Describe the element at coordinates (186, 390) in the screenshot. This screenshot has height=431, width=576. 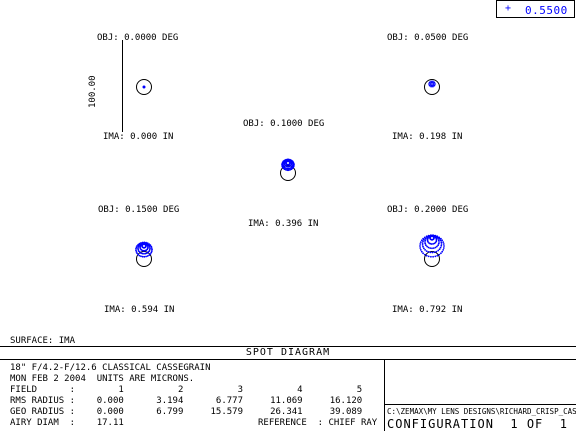
I see `info-field-row: FIELD : 1 2 3 4 5` at that location.